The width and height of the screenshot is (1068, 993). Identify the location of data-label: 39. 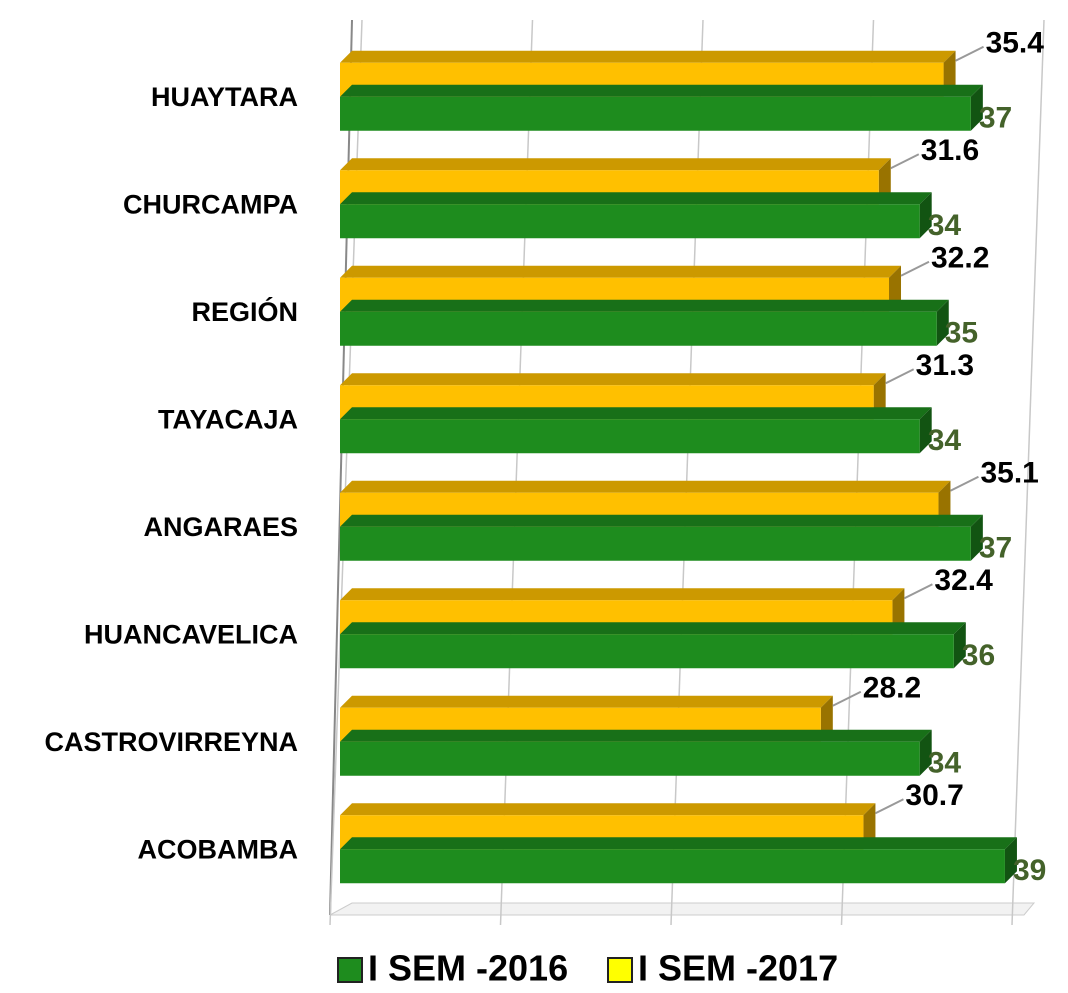
(1029, 870).